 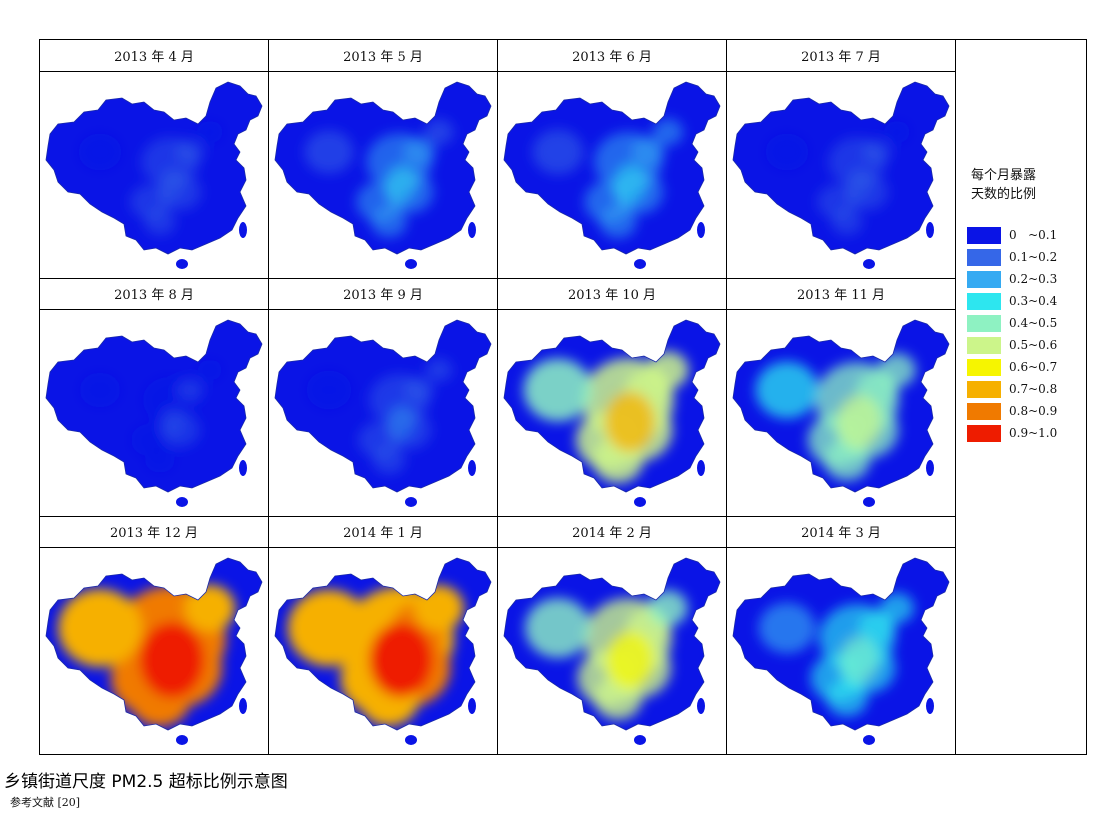 I want to click on legend-label: 0.1~0.2, so click(x=1033, y=257).